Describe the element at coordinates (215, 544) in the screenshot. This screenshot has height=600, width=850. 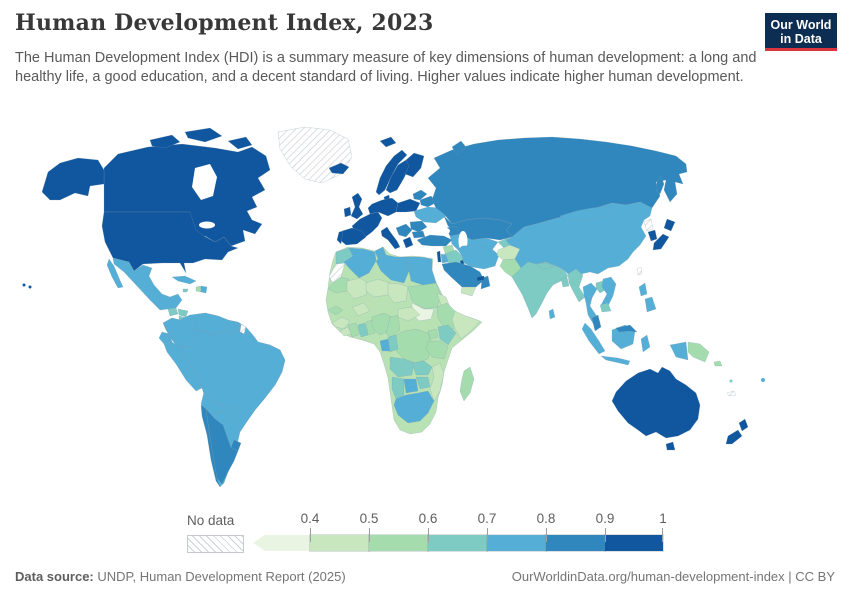
I see `no-data-swatch` at that location.